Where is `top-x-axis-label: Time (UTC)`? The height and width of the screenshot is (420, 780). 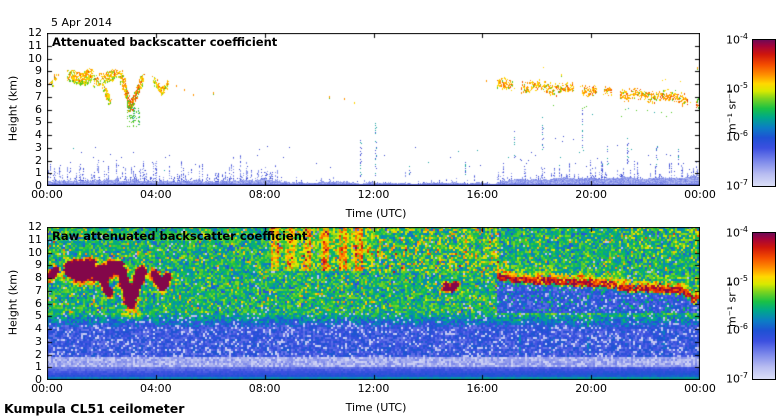 top-x-axis-label: Time (UTC) is located at coordinates (376, 213).